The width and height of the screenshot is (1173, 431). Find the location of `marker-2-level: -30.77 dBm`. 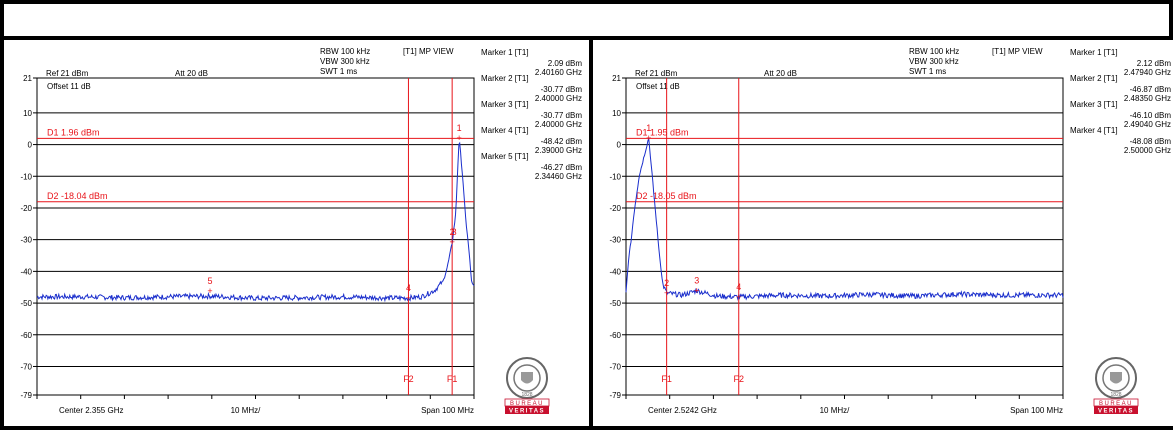

marker-2-level: -30.77 dBm is located at coordinates (562, 89).